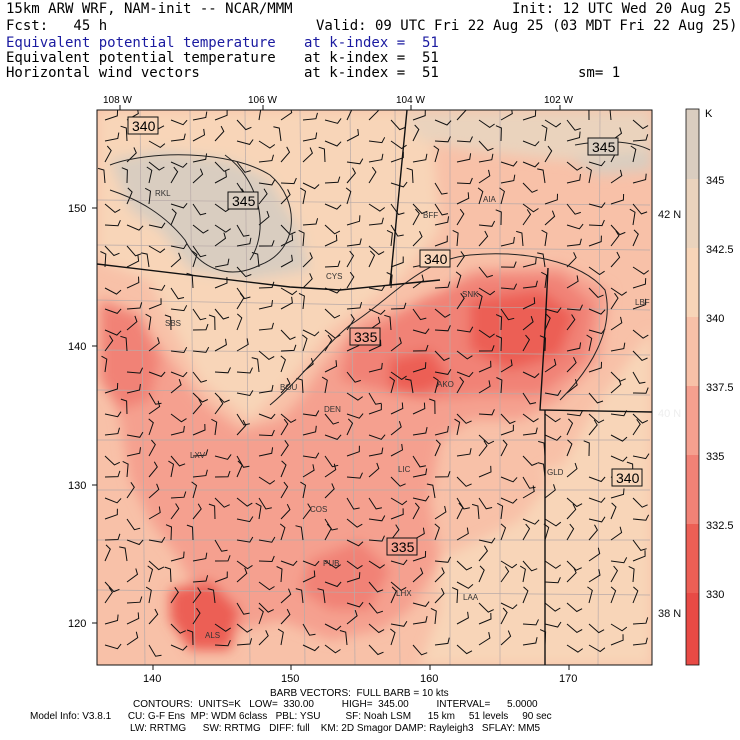 This screenshot has height=740, width=740. Describe the element at coordinates (141, 58) in the screenshot. I see `field2-name: Equivalent potential temperature` at that location.